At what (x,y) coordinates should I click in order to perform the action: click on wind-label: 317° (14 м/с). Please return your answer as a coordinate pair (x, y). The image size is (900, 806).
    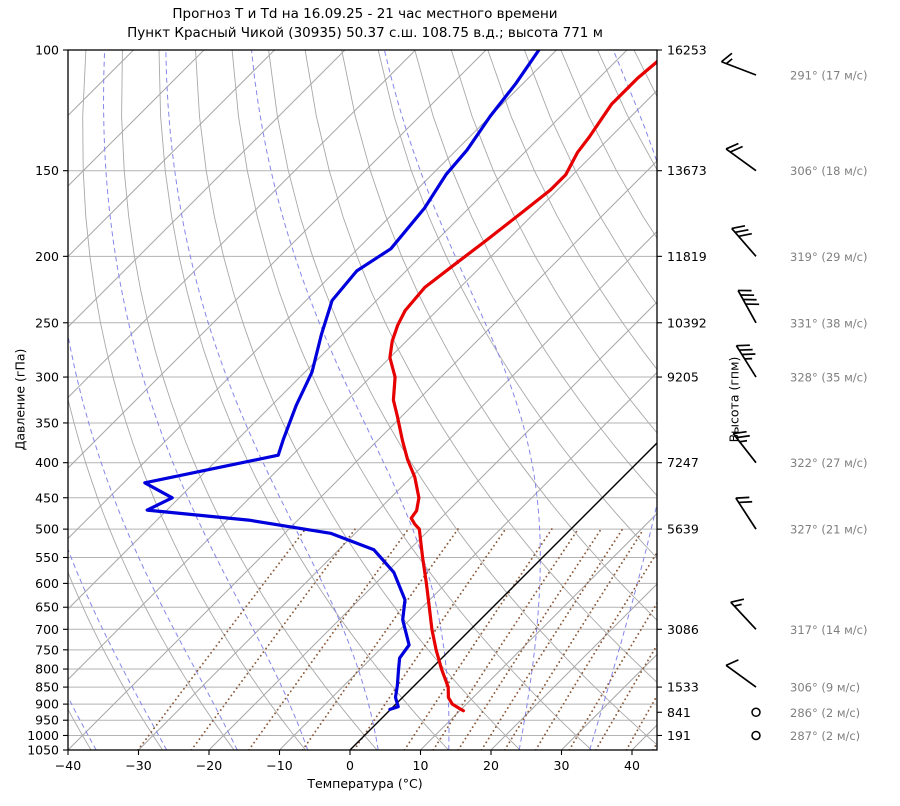
    Looking at the image, I should click on (829, 630).